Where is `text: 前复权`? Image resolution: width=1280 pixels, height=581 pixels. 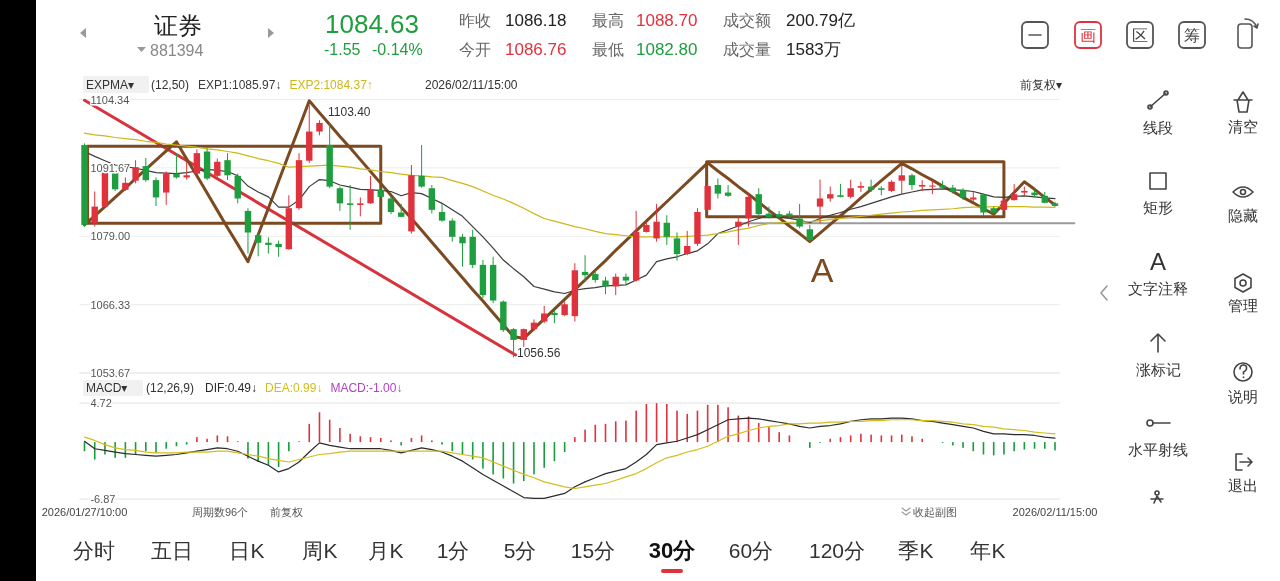
text: 前复权 is located at coordinates (286, 512).